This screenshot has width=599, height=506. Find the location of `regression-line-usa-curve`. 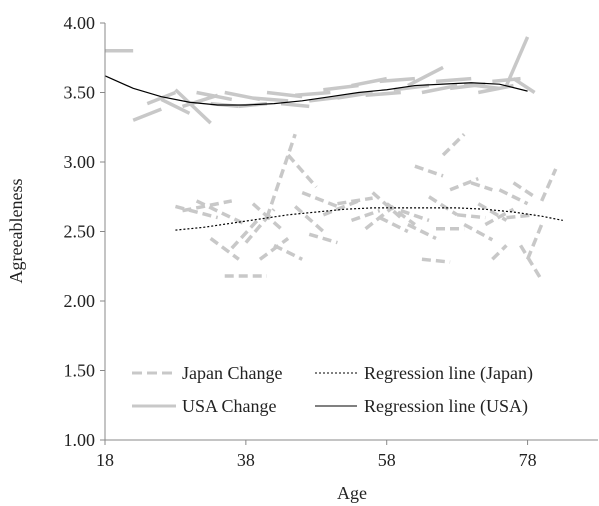

regression-line-usa-curve is located at coordinates (316, 90).